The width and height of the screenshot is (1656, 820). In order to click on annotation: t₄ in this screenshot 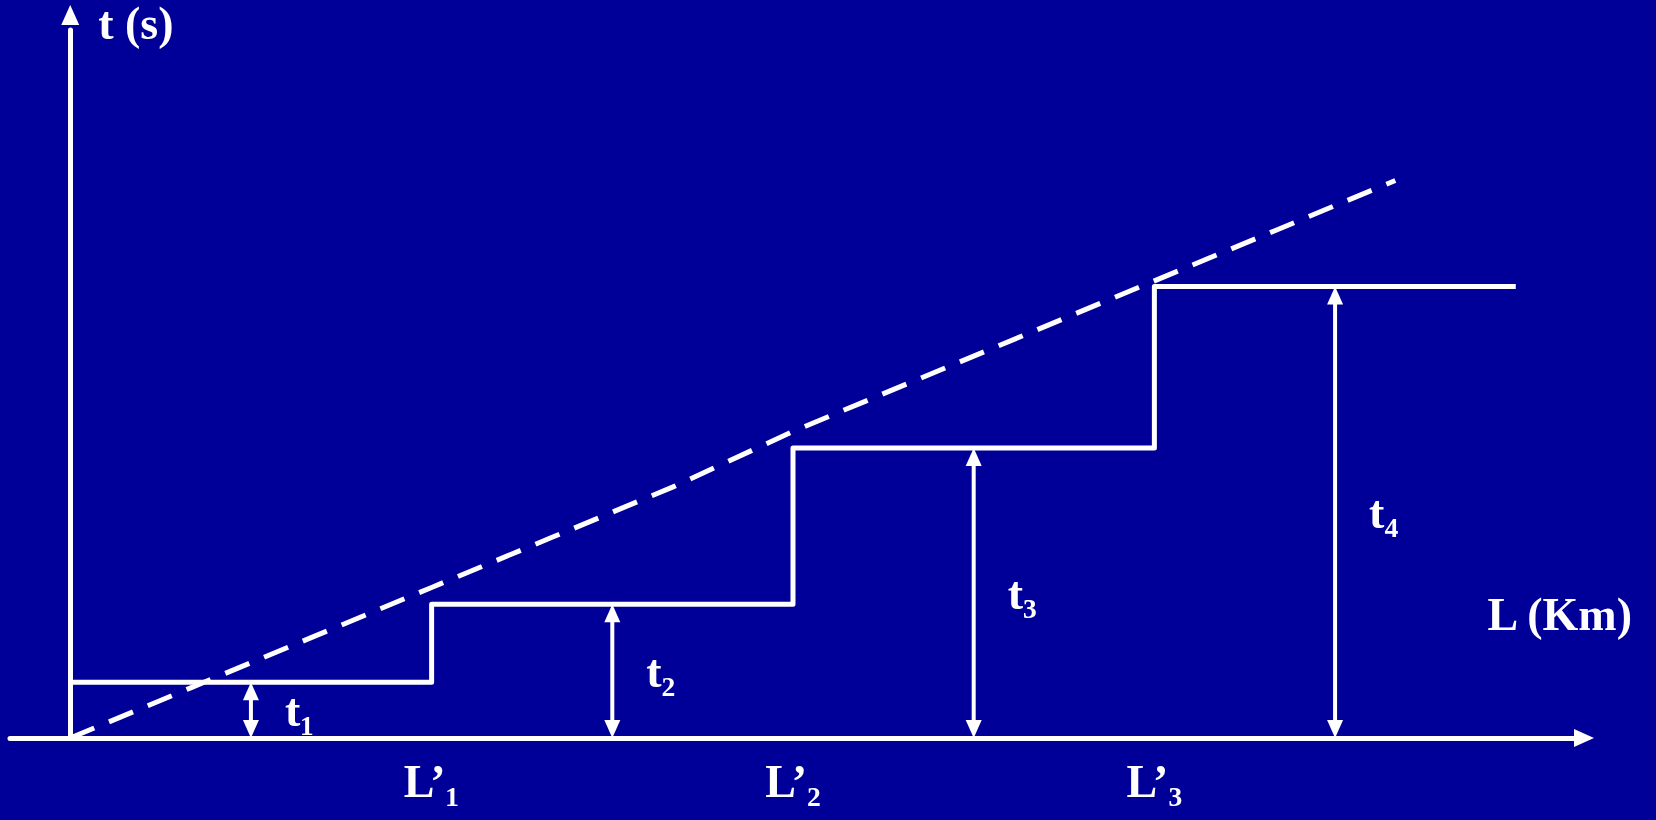, I will do `click(1384, 512)`.